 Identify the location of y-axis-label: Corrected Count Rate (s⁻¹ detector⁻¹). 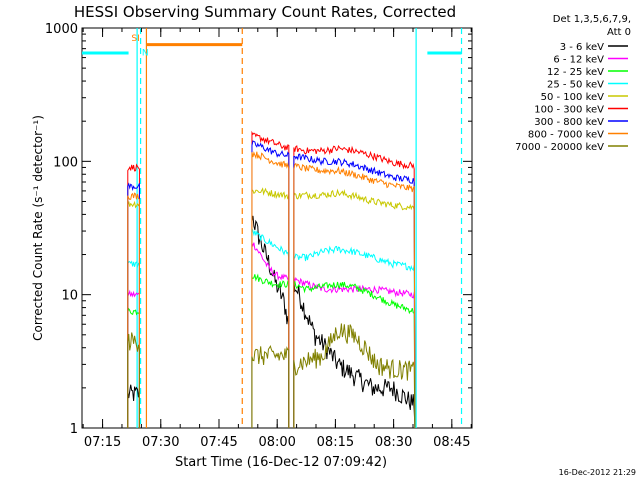
(38, 228).